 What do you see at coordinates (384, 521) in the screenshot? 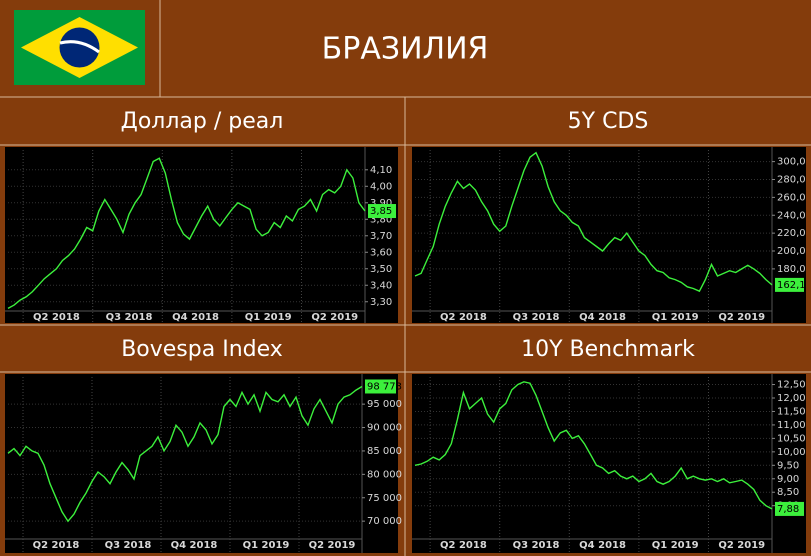
I see `y-tick-label: 70 000` at bounding box center [384, 521].